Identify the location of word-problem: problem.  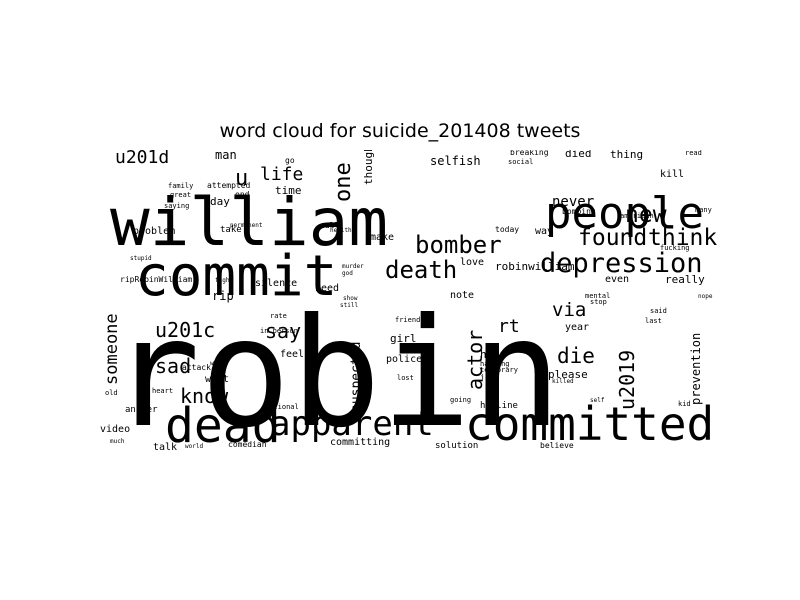
(154, 231).